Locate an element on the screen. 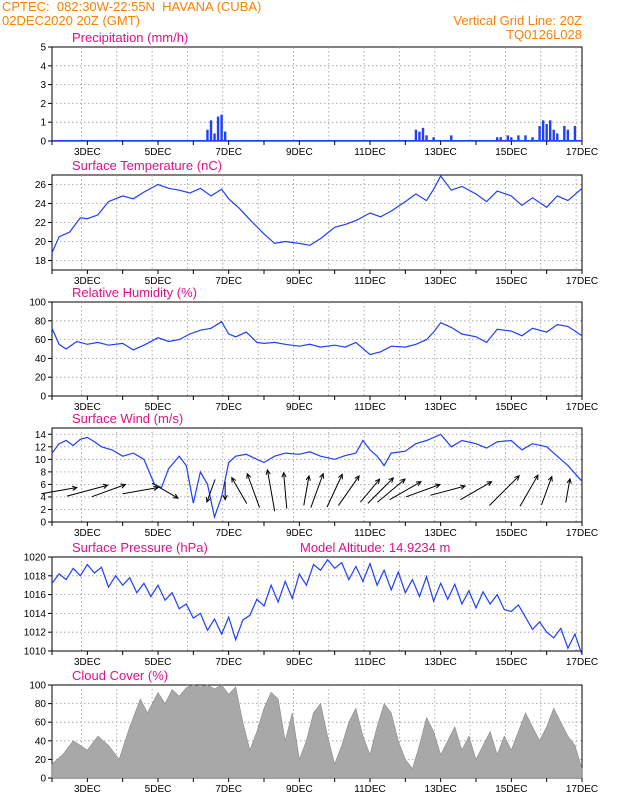 This screenshot has width=618, height=800. y-tick-label: 10 is located at coordinates (41, 460).